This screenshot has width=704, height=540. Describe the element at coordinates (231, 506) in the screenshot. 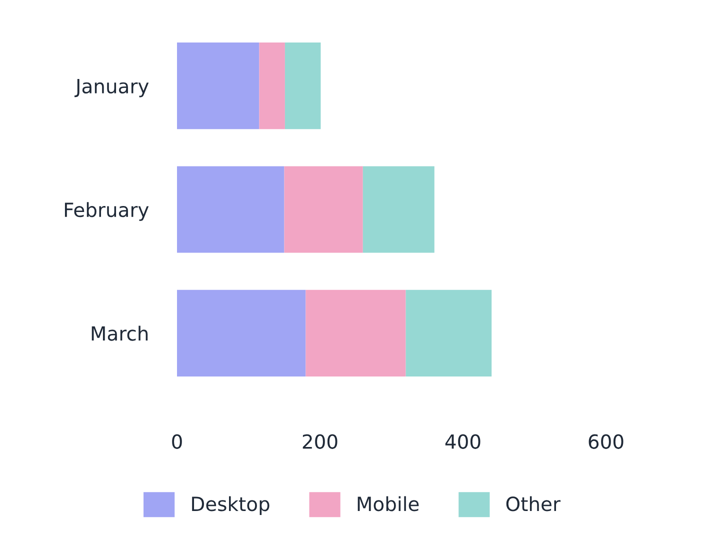

I see `legend-label: Desktop` at that location.